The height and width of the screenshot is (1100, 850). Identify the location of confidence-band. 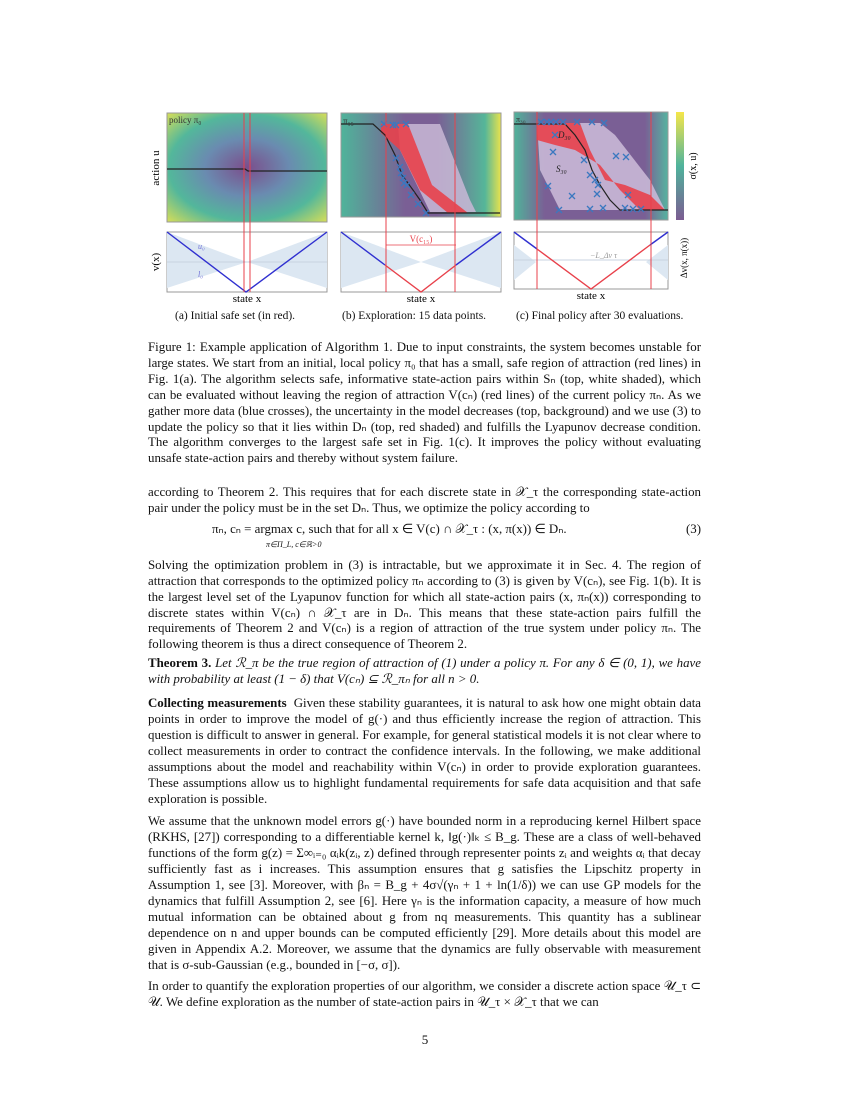
(207, 260).